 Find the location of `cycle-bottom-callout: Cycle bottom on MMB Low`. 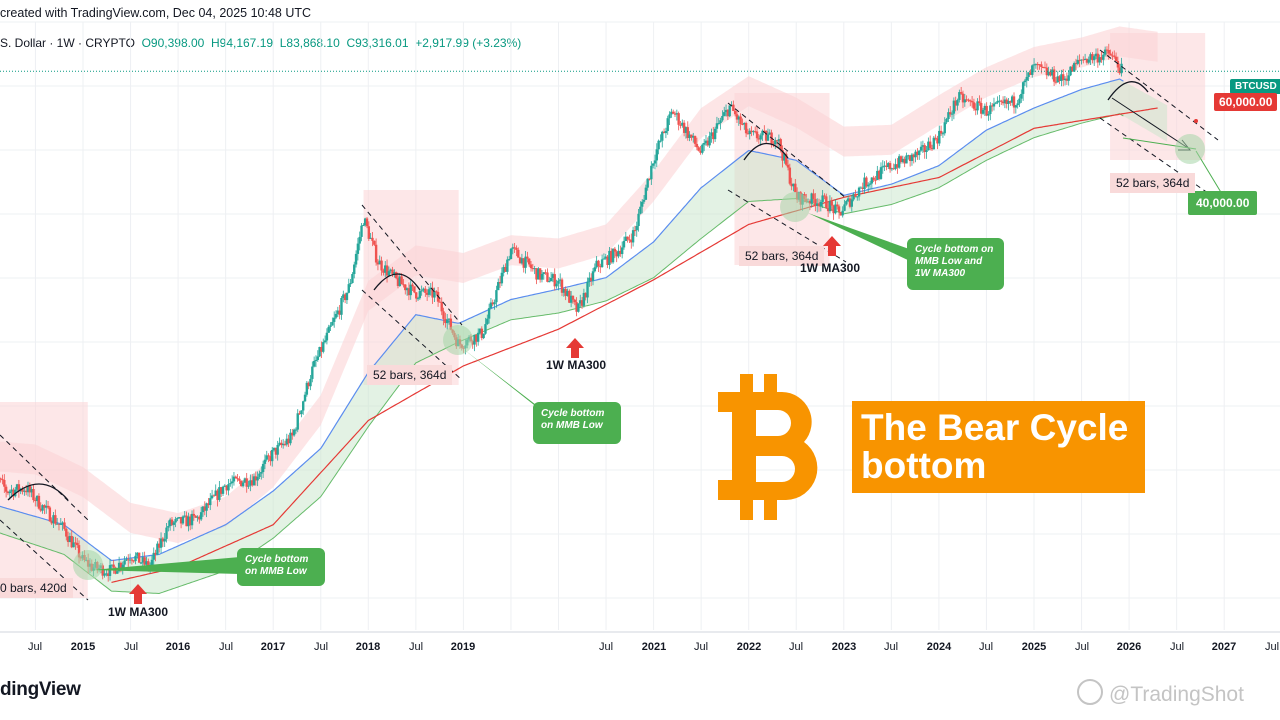

cycle-bottom-callout: Cycle bottom on MMB Low is located at coordinates (577, 423).